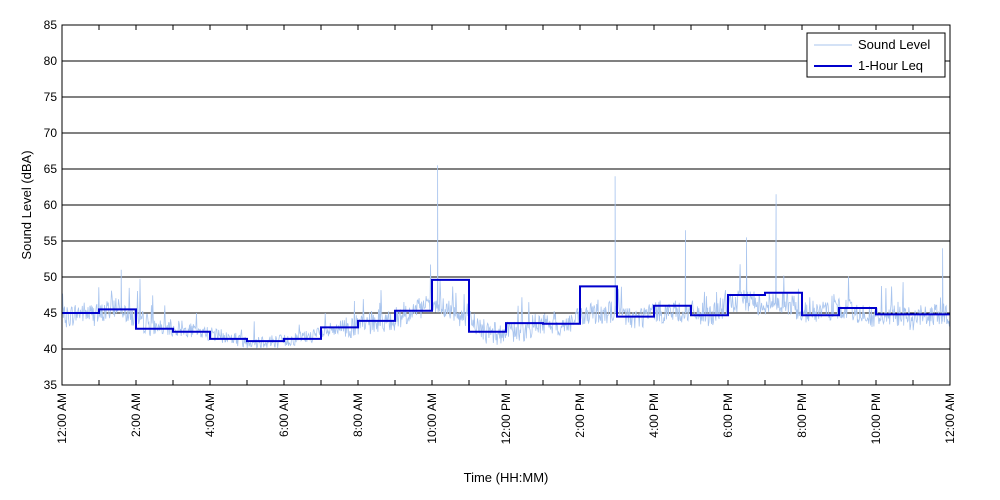 The image size is (1000, 500). I want to click on legend-entry-sound-level: Sound Level, so click(894, 44).